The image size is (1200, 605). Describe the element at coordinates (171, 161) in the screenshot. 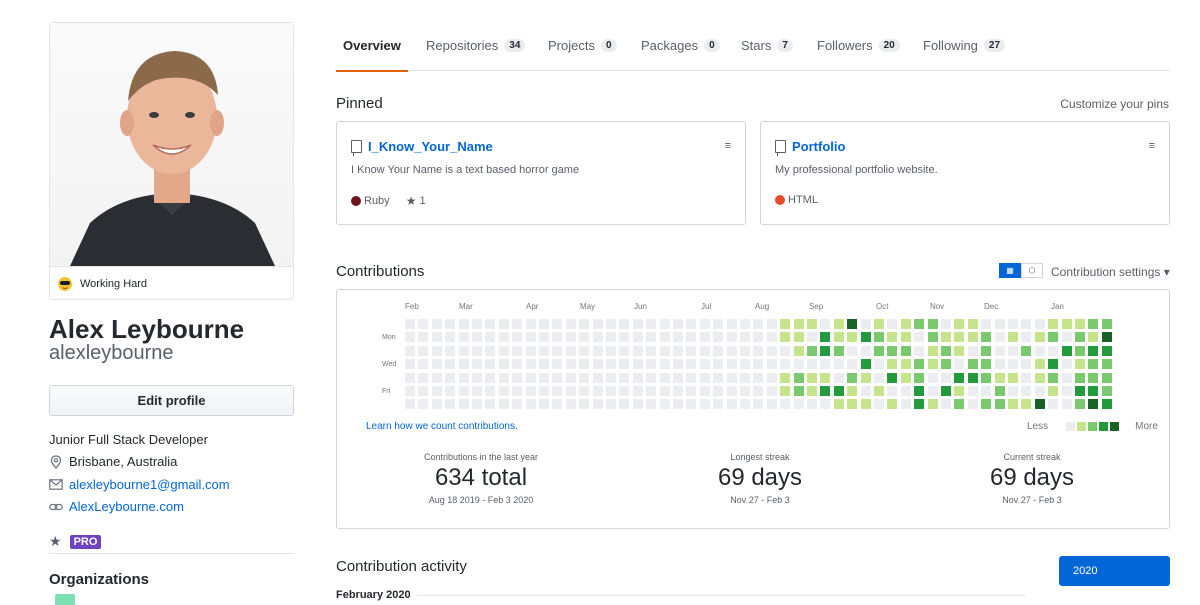

I see `avatar-card: Working Hard` at that location.